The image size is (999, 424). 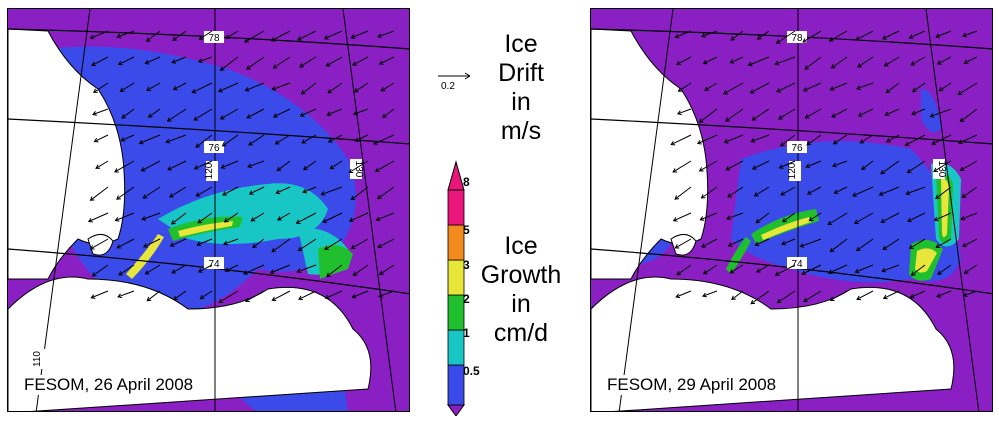 What do you see at coordinates (37, 359) in the screenshot?
I see `lon-label-110: 110` at bounding box center [37, 359].